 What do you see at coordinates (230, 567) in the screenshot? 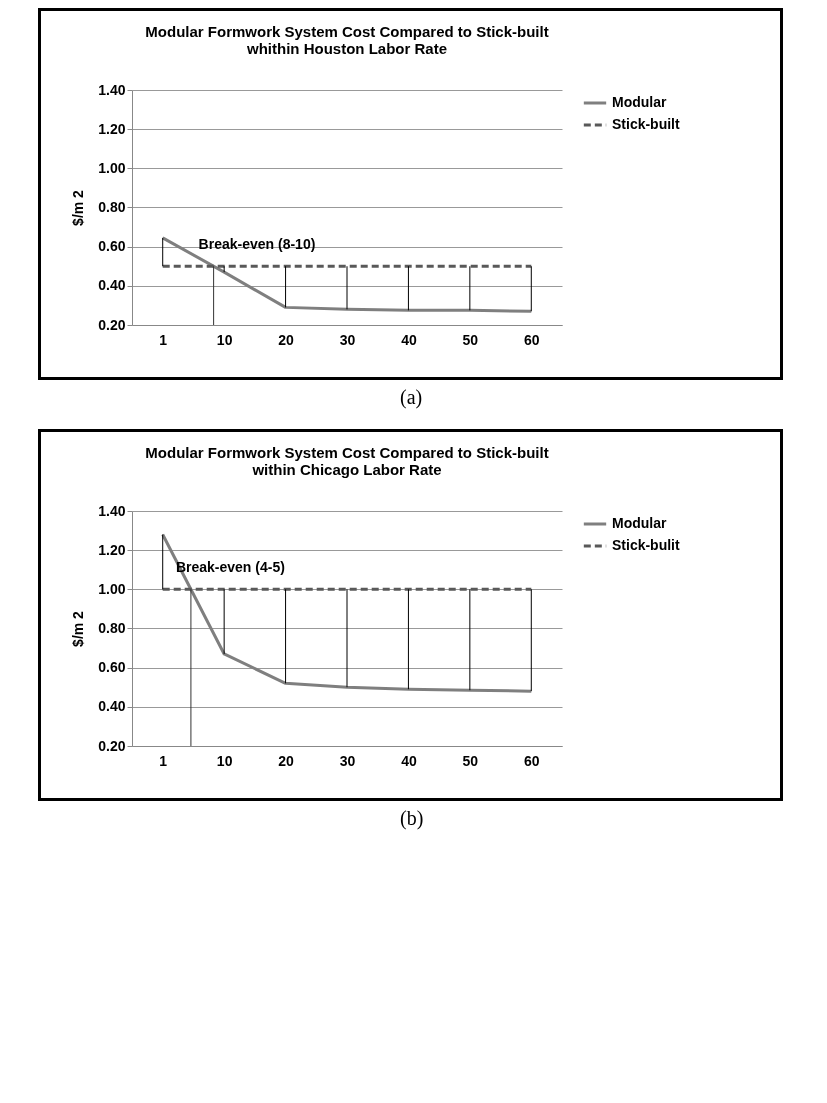
I see `annotation: Break-even (4-5)` at bounding box center [230, 567].